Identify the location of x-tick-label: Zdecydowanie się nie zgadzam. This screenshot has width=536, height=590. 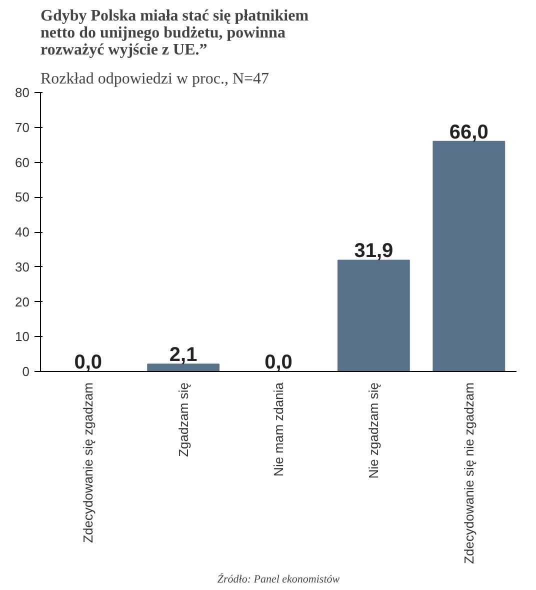
(468, 473).